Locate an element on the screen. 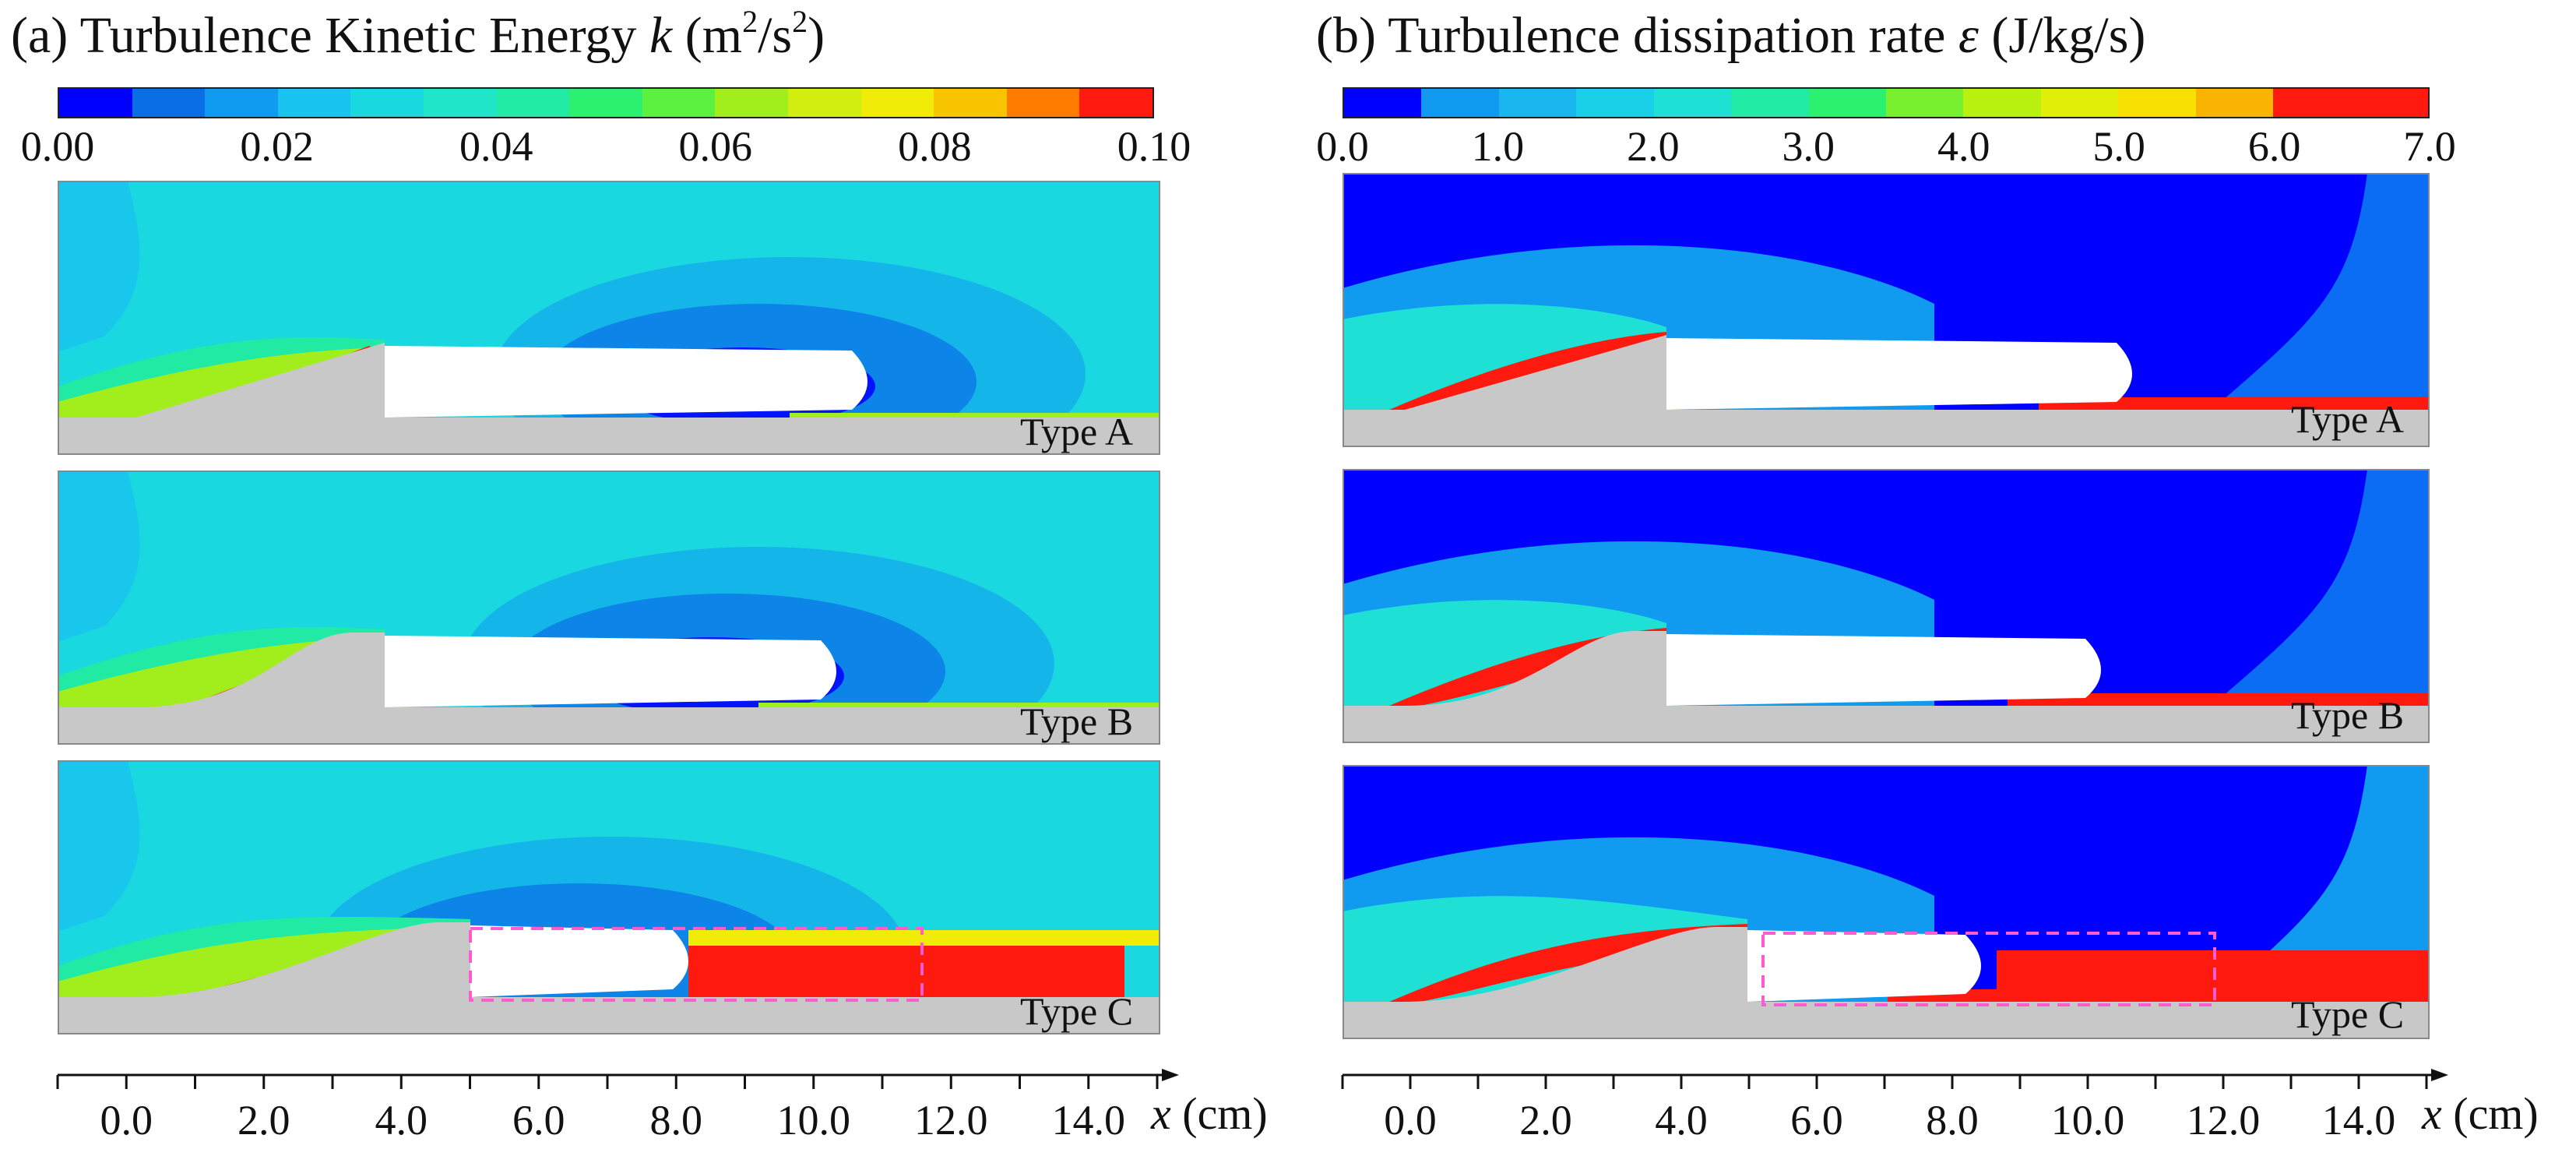 This screenshot has width=2576, height=1156. panel-a-contour-type-b is located at coordinates (609, 608).